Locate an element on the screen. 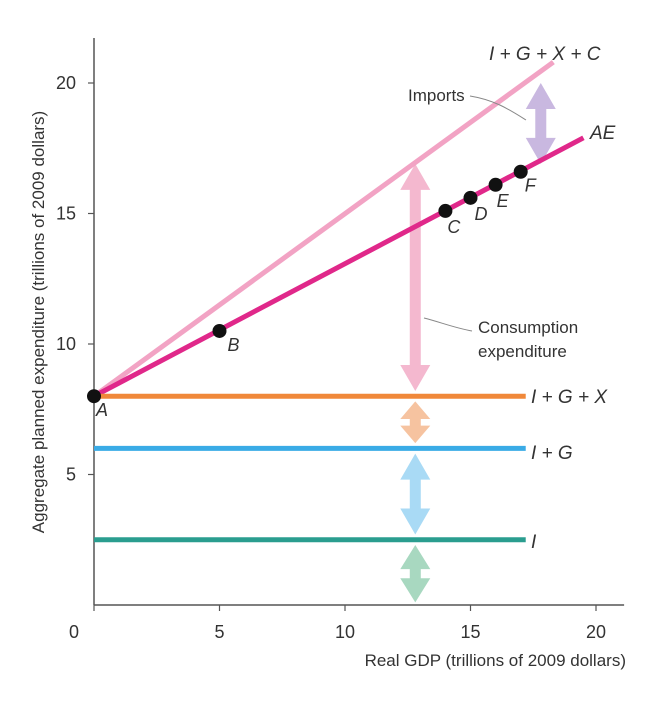 This screenshot has width=664, height=704. curve-label-ae: AE is located at coordinates (602, 133).